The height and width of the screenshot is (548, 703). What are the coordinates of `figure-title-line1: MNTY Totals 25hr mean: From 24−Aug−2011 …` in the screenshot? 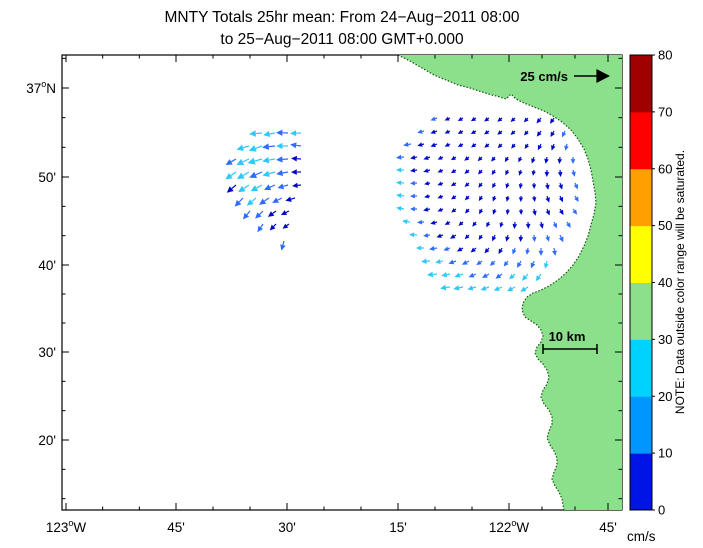 It's located at (342, 17).